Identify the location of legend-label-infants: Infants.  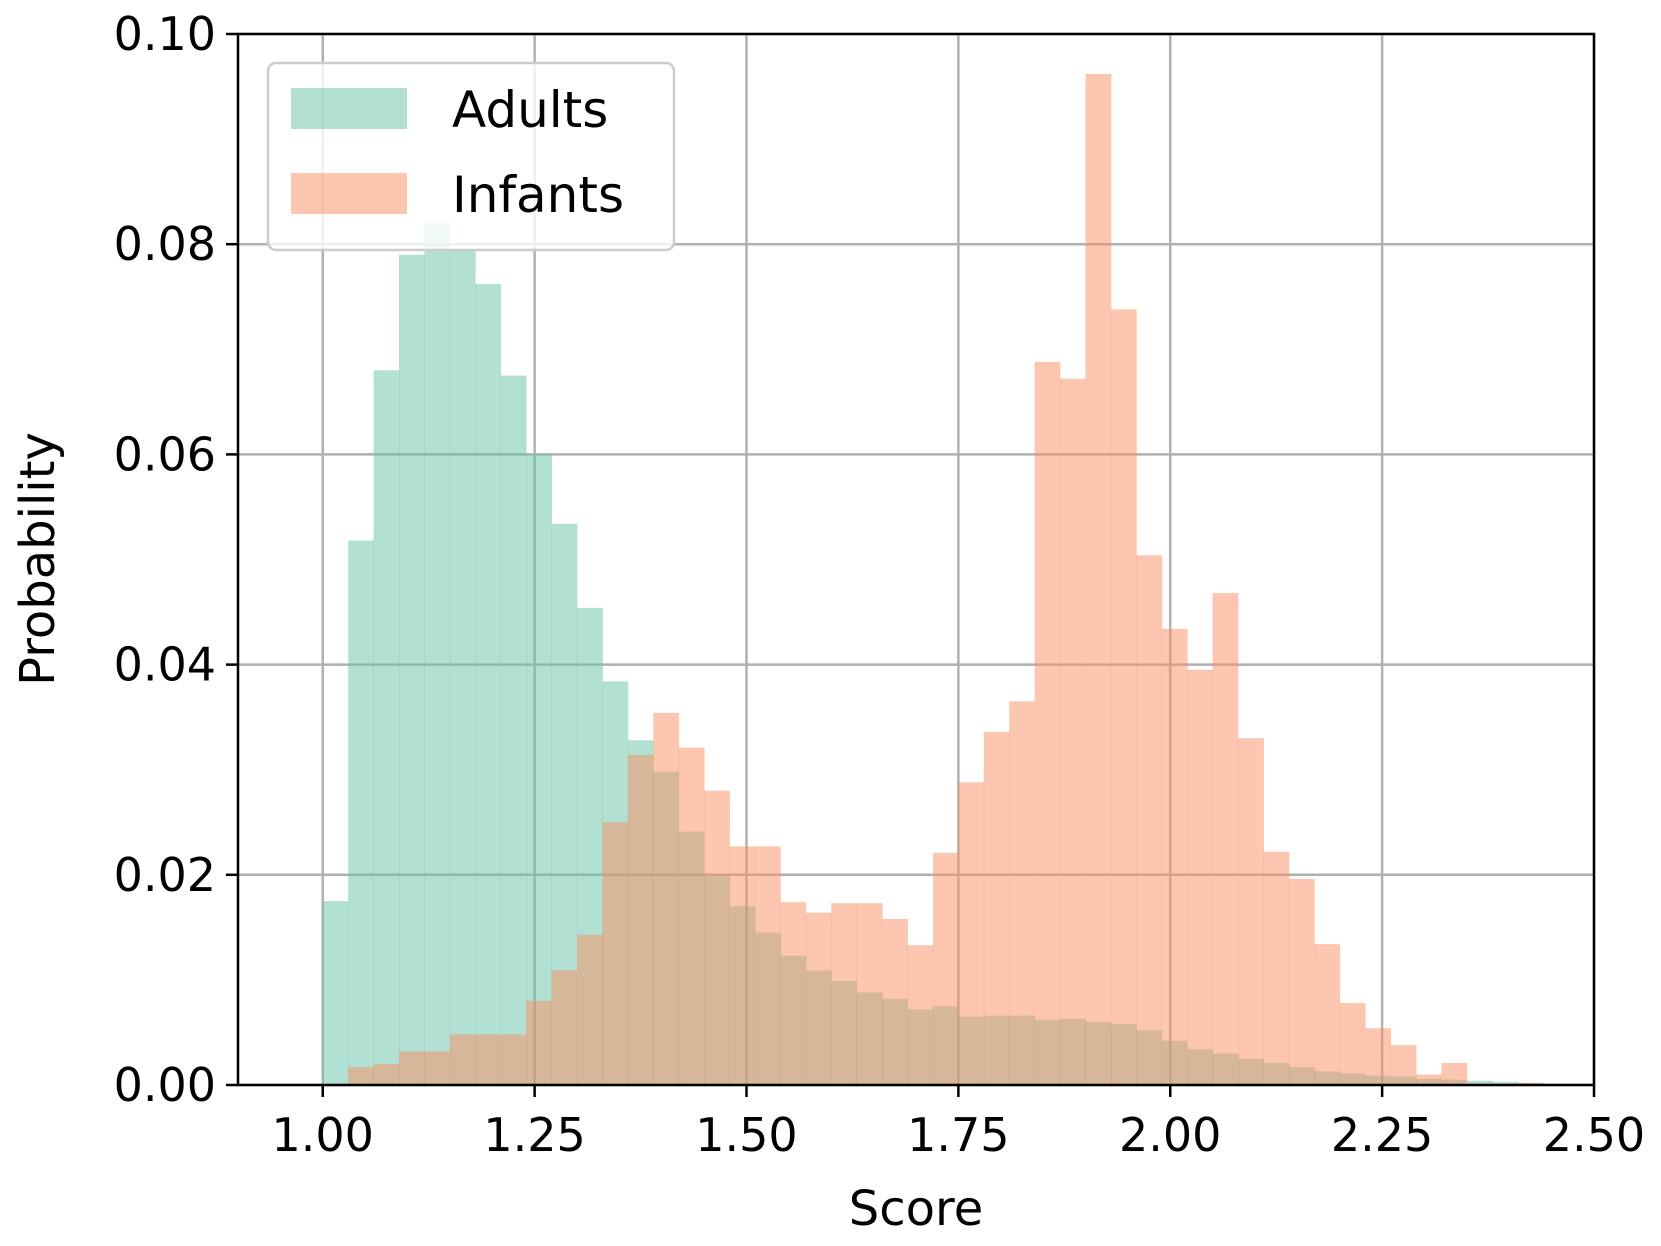
(538, 195).